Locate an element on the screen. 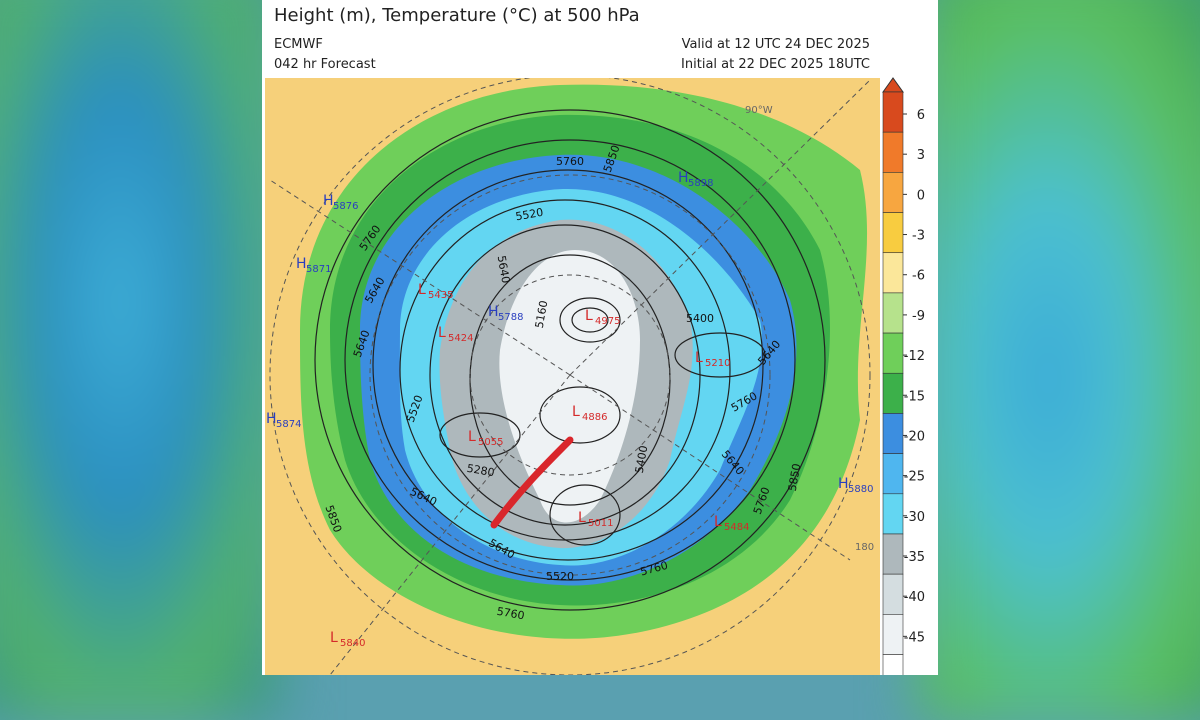 The image size is (1200, 720). graticule-label: 180 is located at coordinates (864, 547).